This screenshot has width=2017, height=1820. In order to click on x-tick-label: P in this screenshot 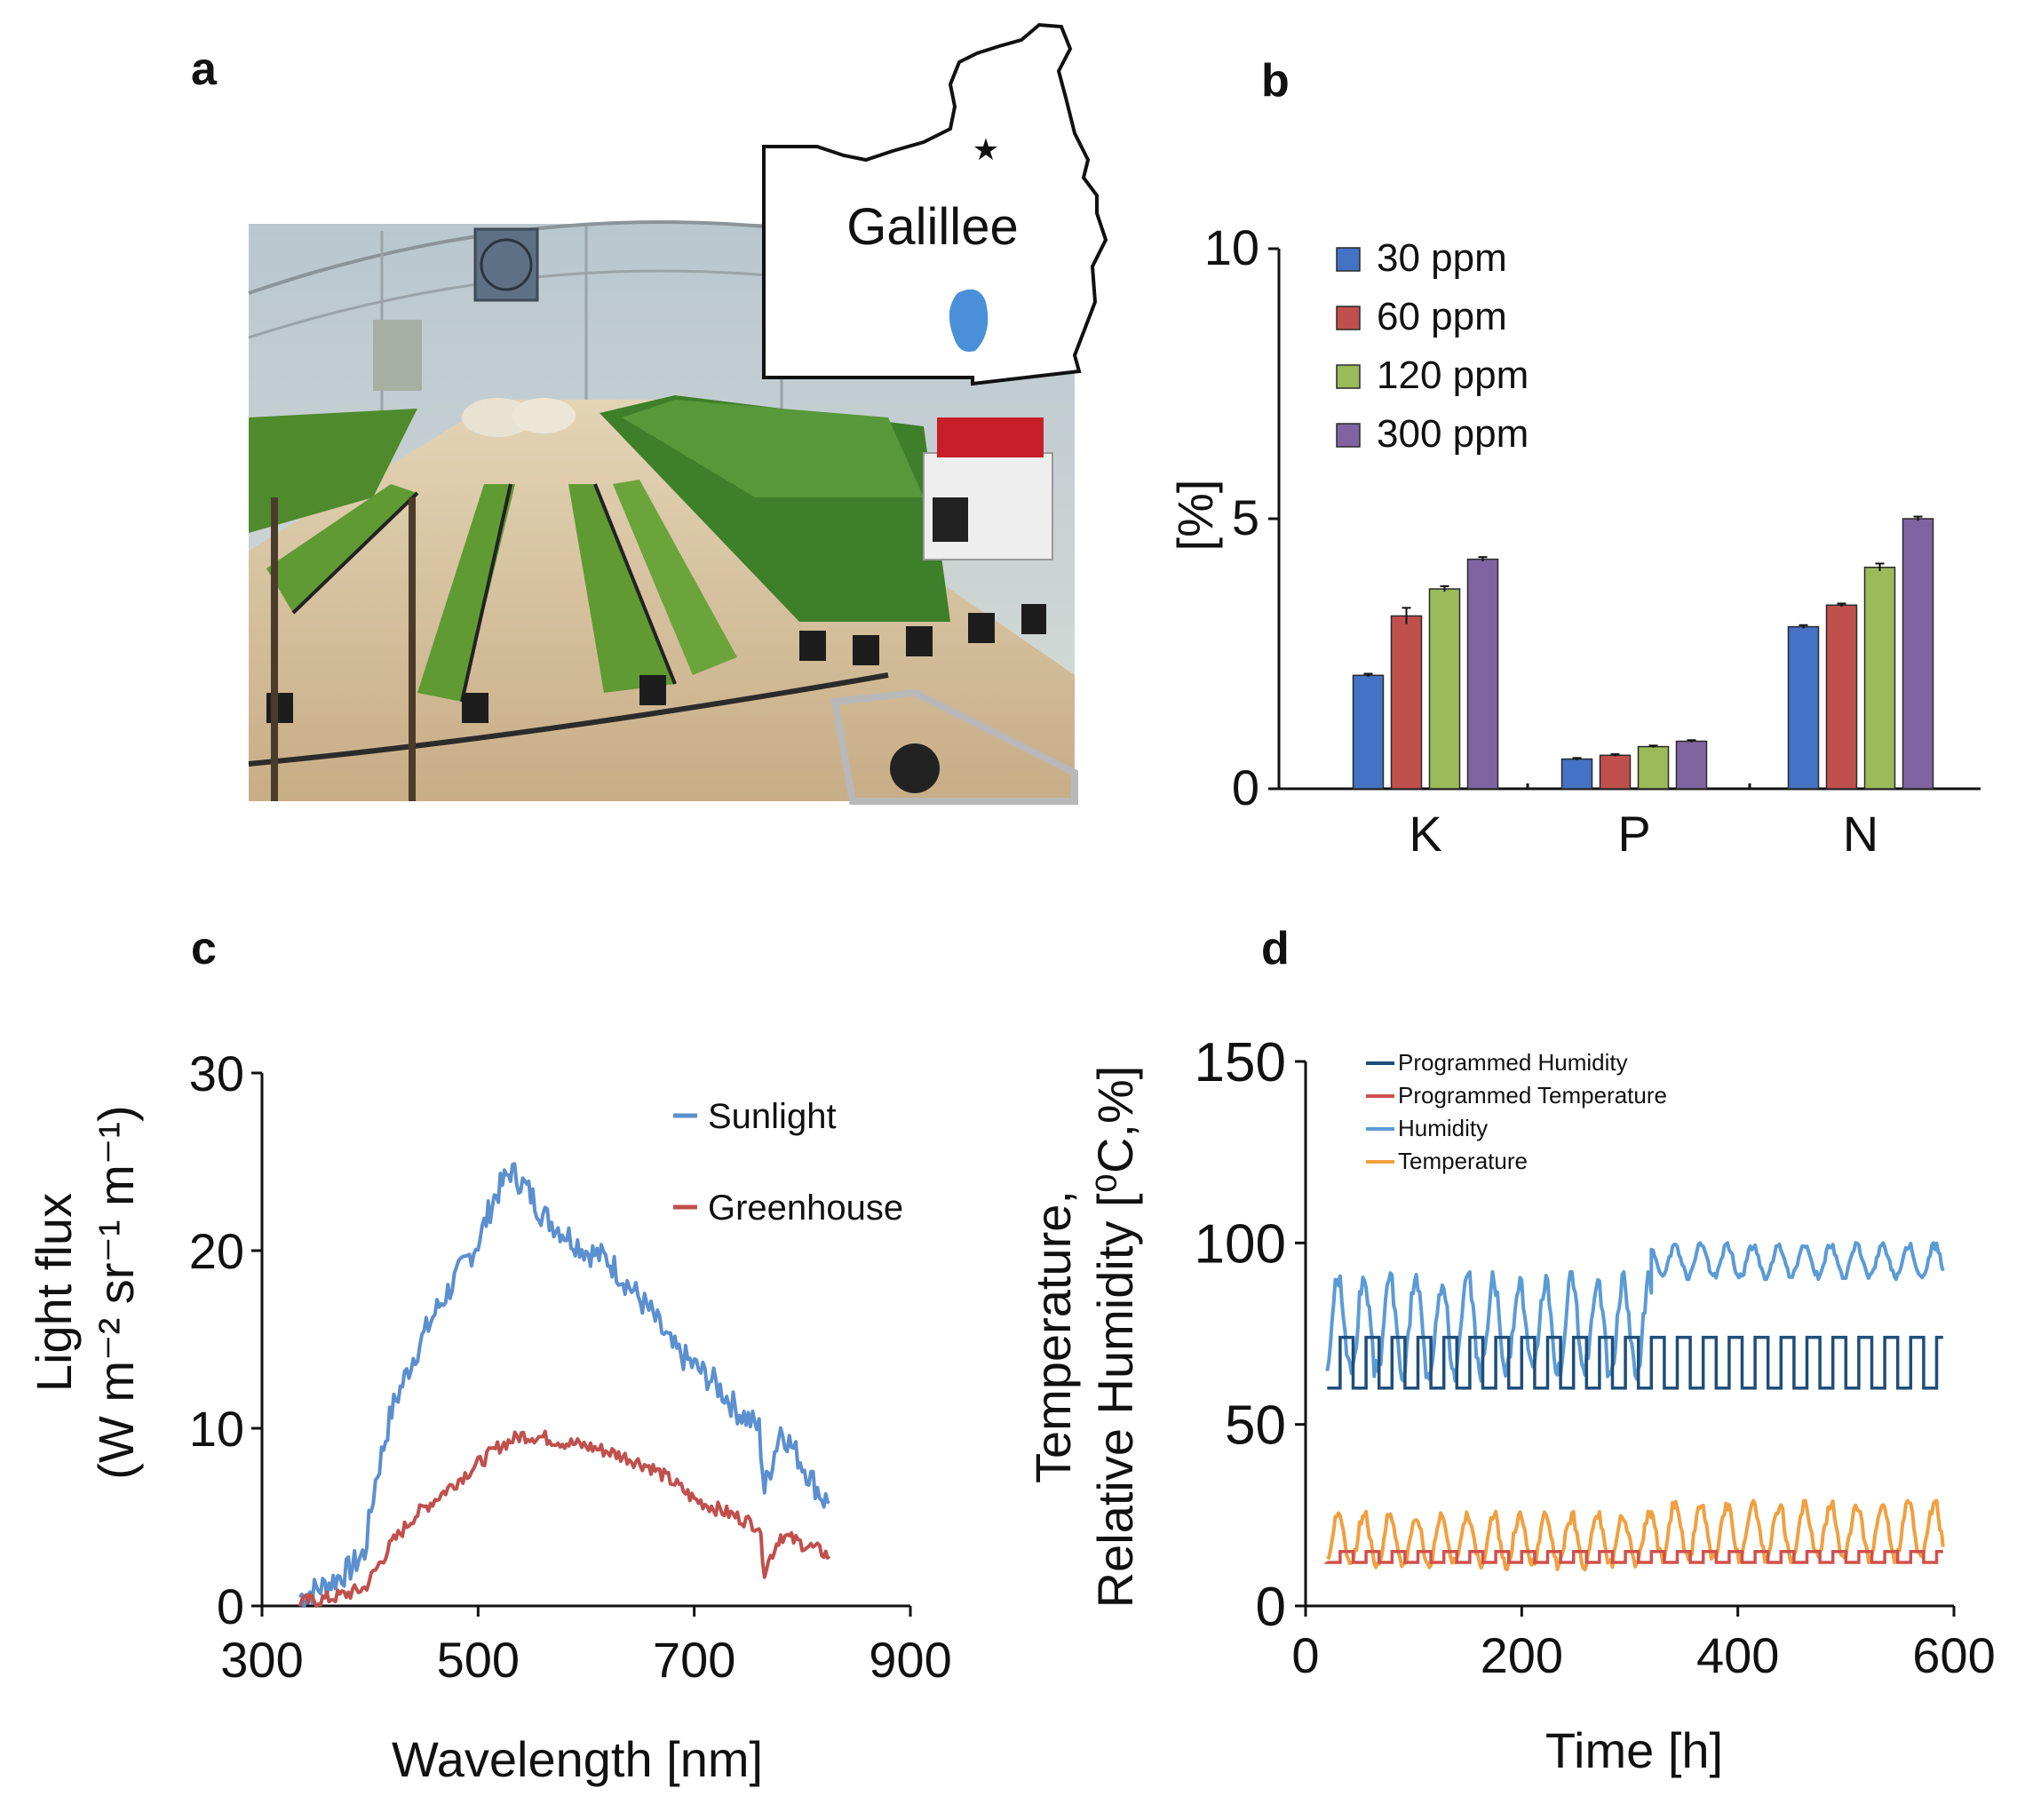, I will do `click(1633, 834)`.